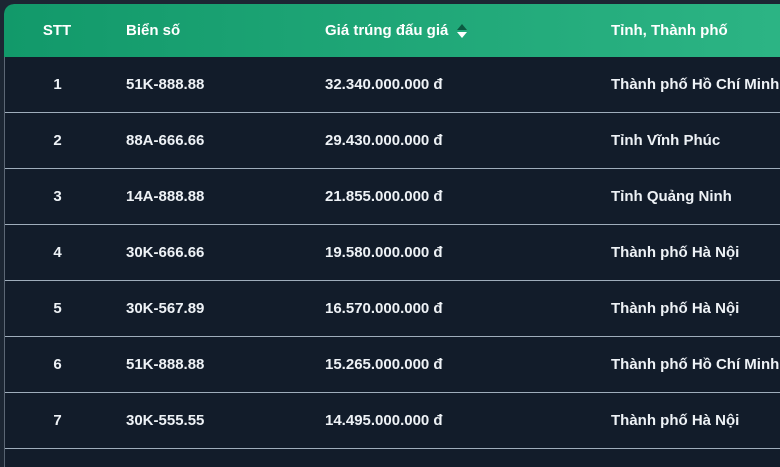 Image resolution: width=780 pixels, height=467 pixels. Describe the element at coordinates (384, 364) in the screenshot. I see `cell-gia-trung-dau-gia: 15.265.000.000 đ` at that location.